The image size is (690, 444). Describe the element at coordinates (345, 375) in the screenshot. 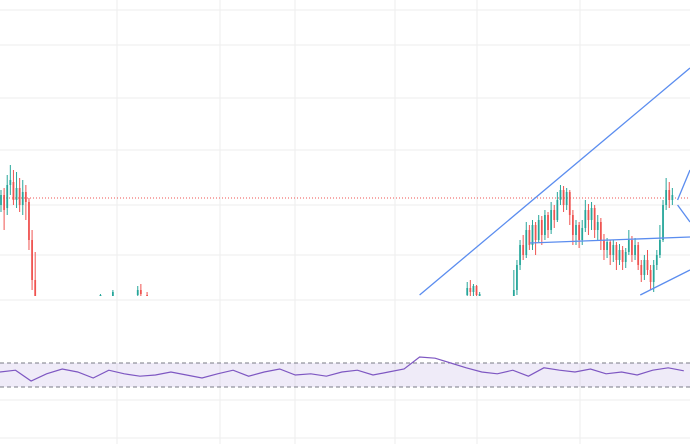

I see `rsi-band` at that location.